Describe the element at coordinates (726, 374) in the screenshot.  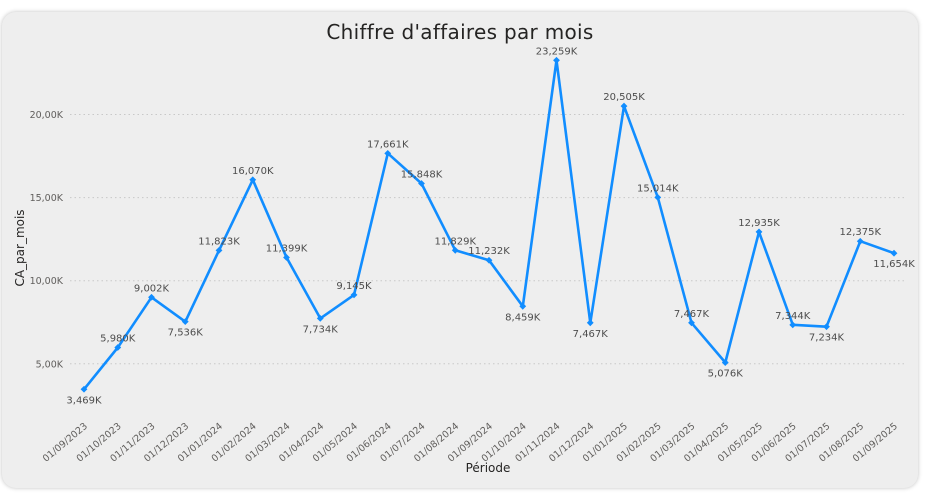
I see `data-label: 5,076K` at that location.